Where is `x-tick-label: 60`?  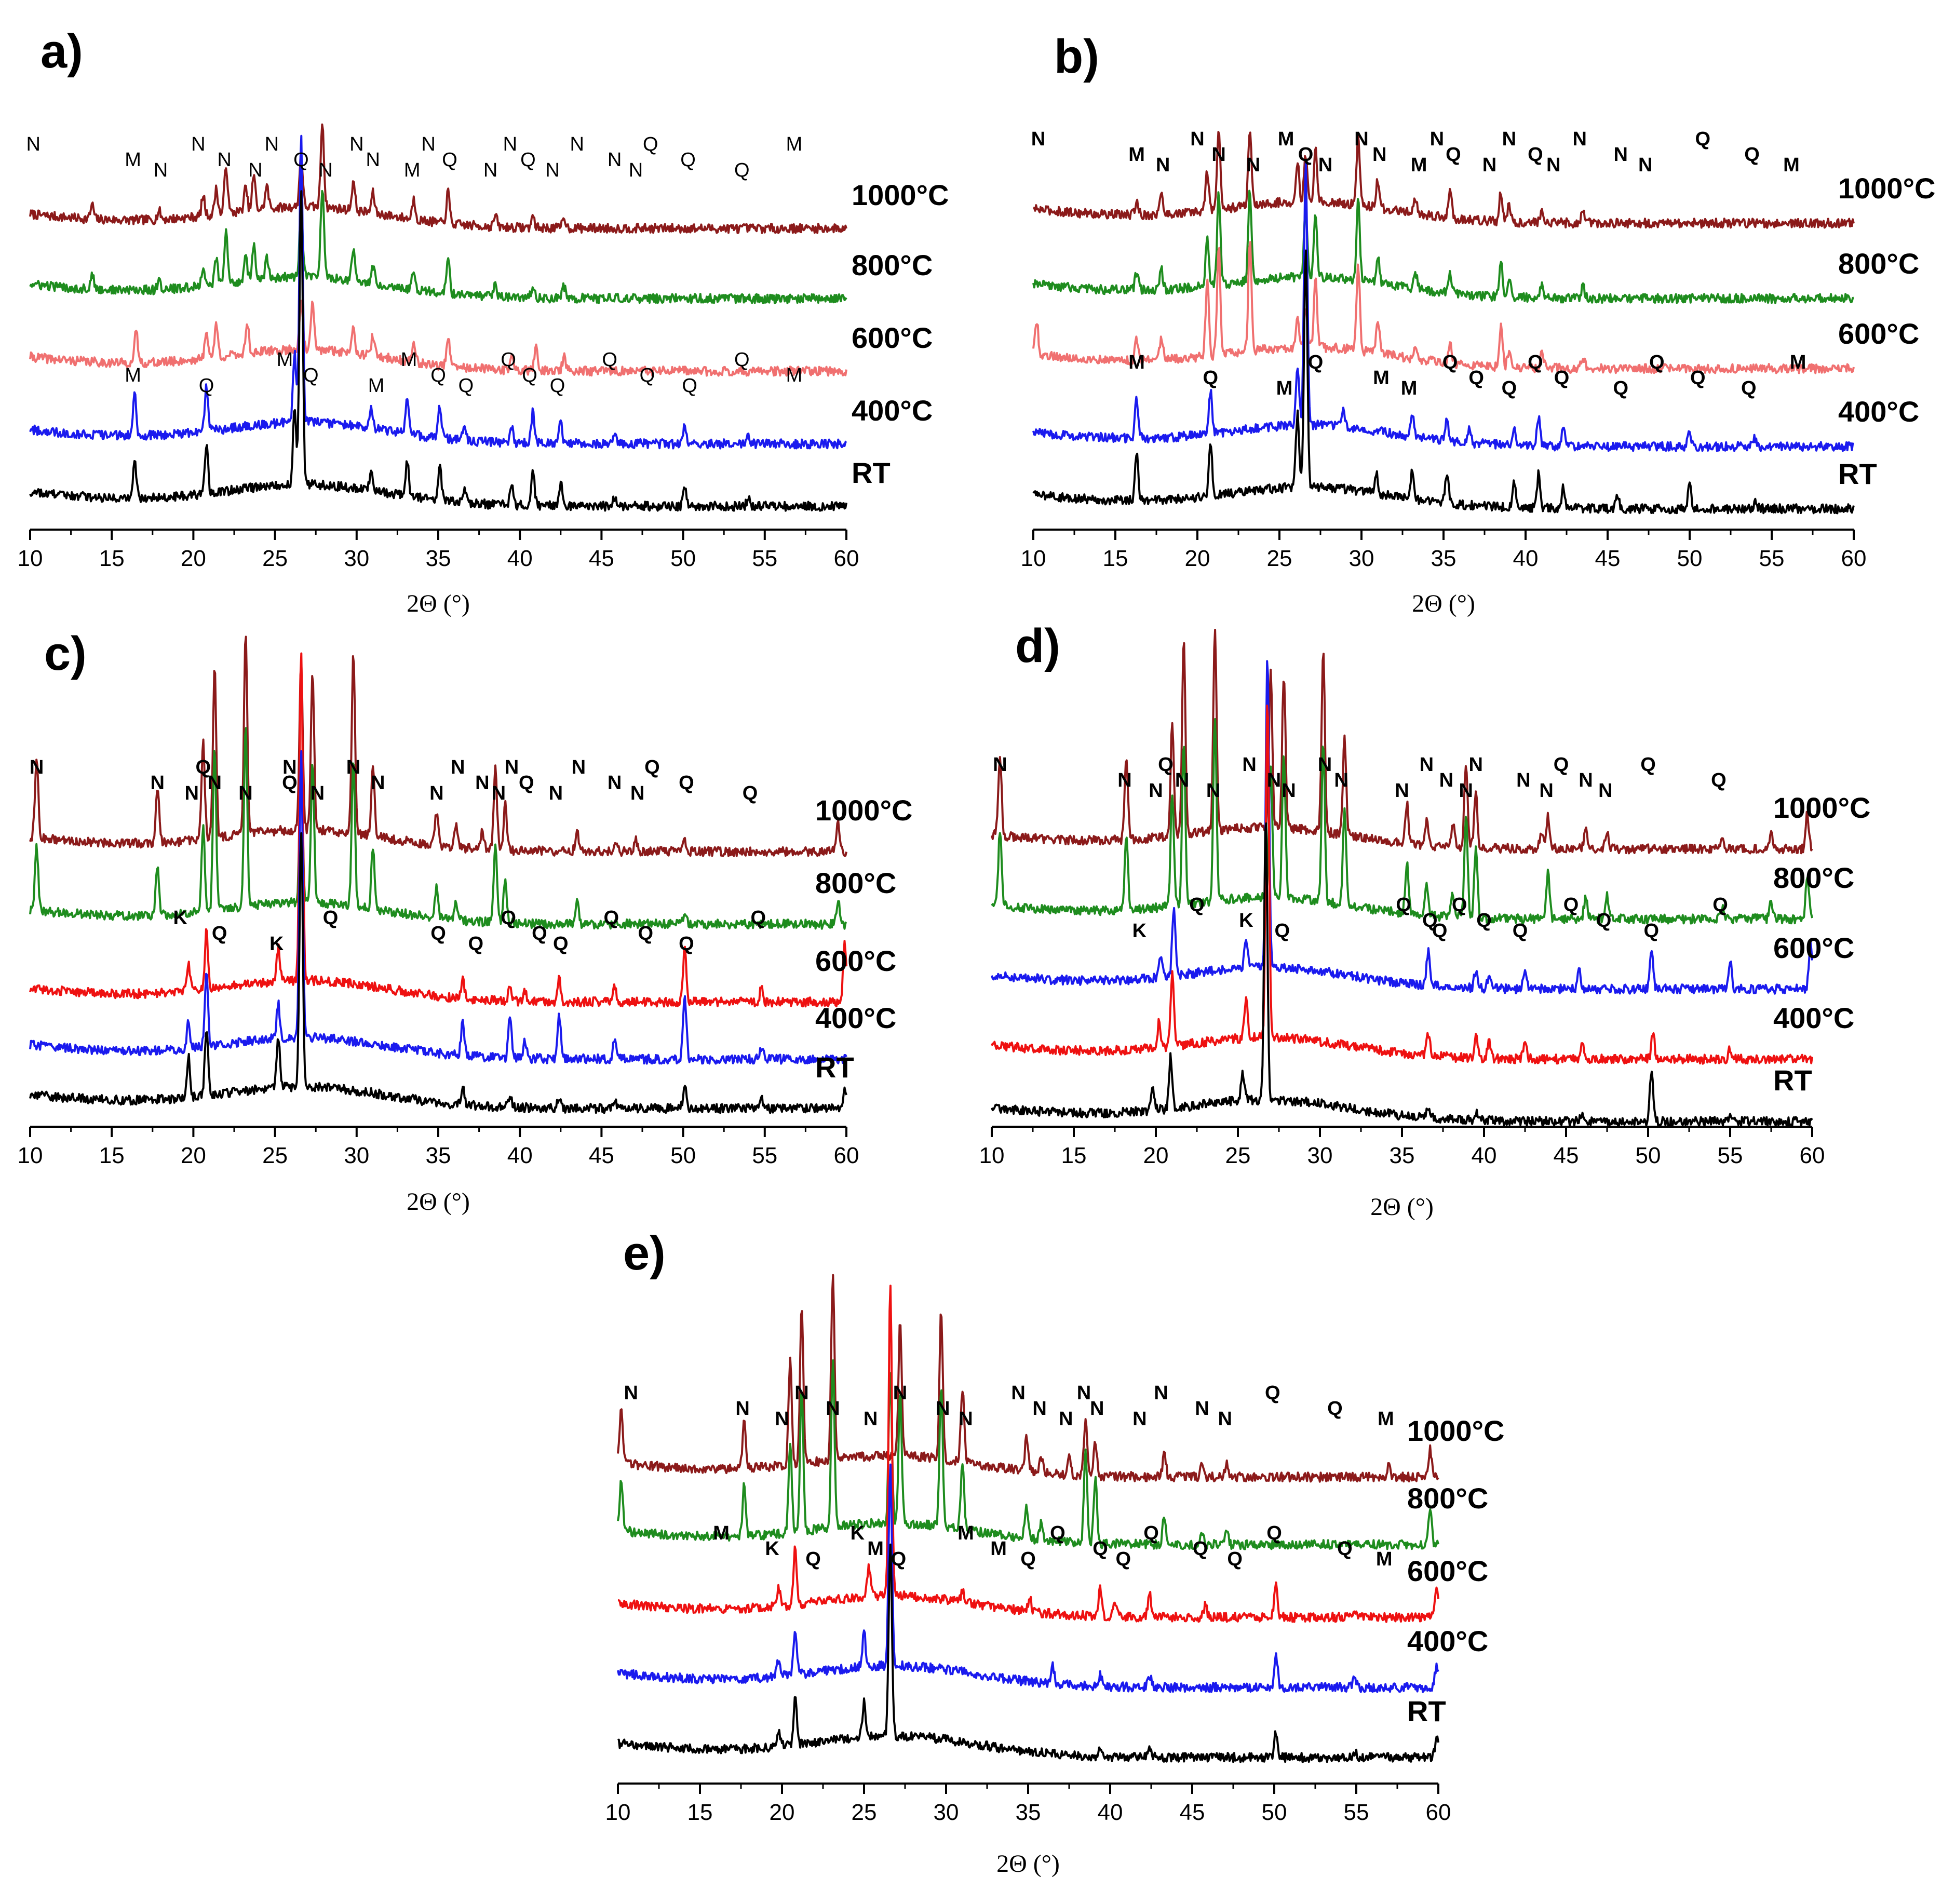 x-tick-label: 60 is located at coordinates (1438, 1812).